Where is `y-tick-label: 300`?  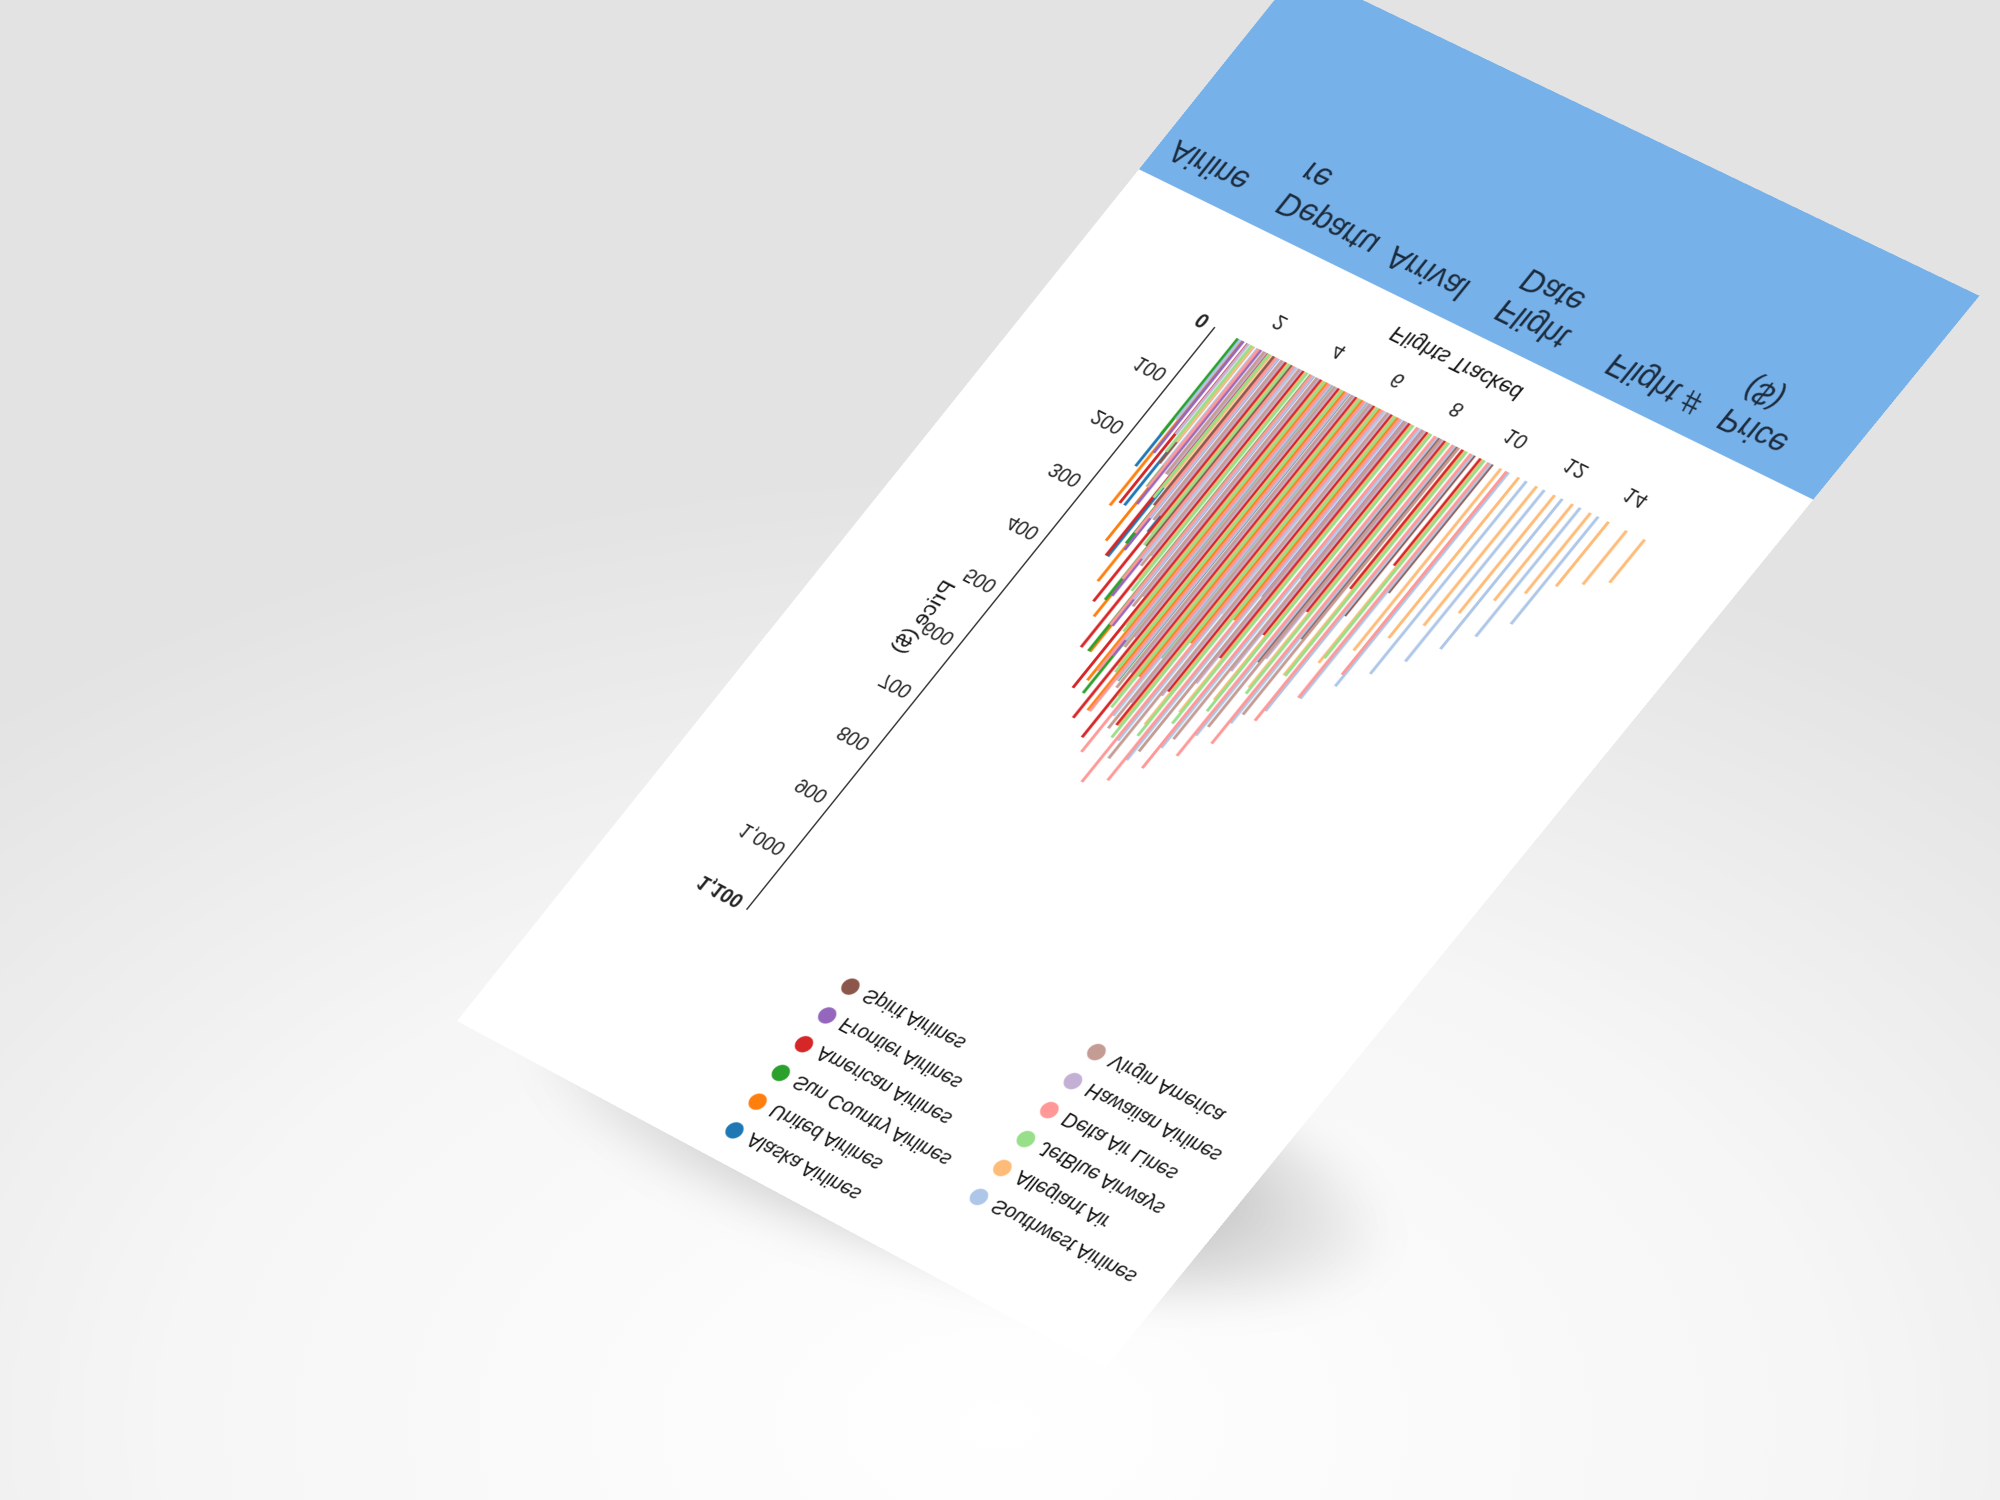 y-tick-label: 300 is located at coordinates (1066, 474).